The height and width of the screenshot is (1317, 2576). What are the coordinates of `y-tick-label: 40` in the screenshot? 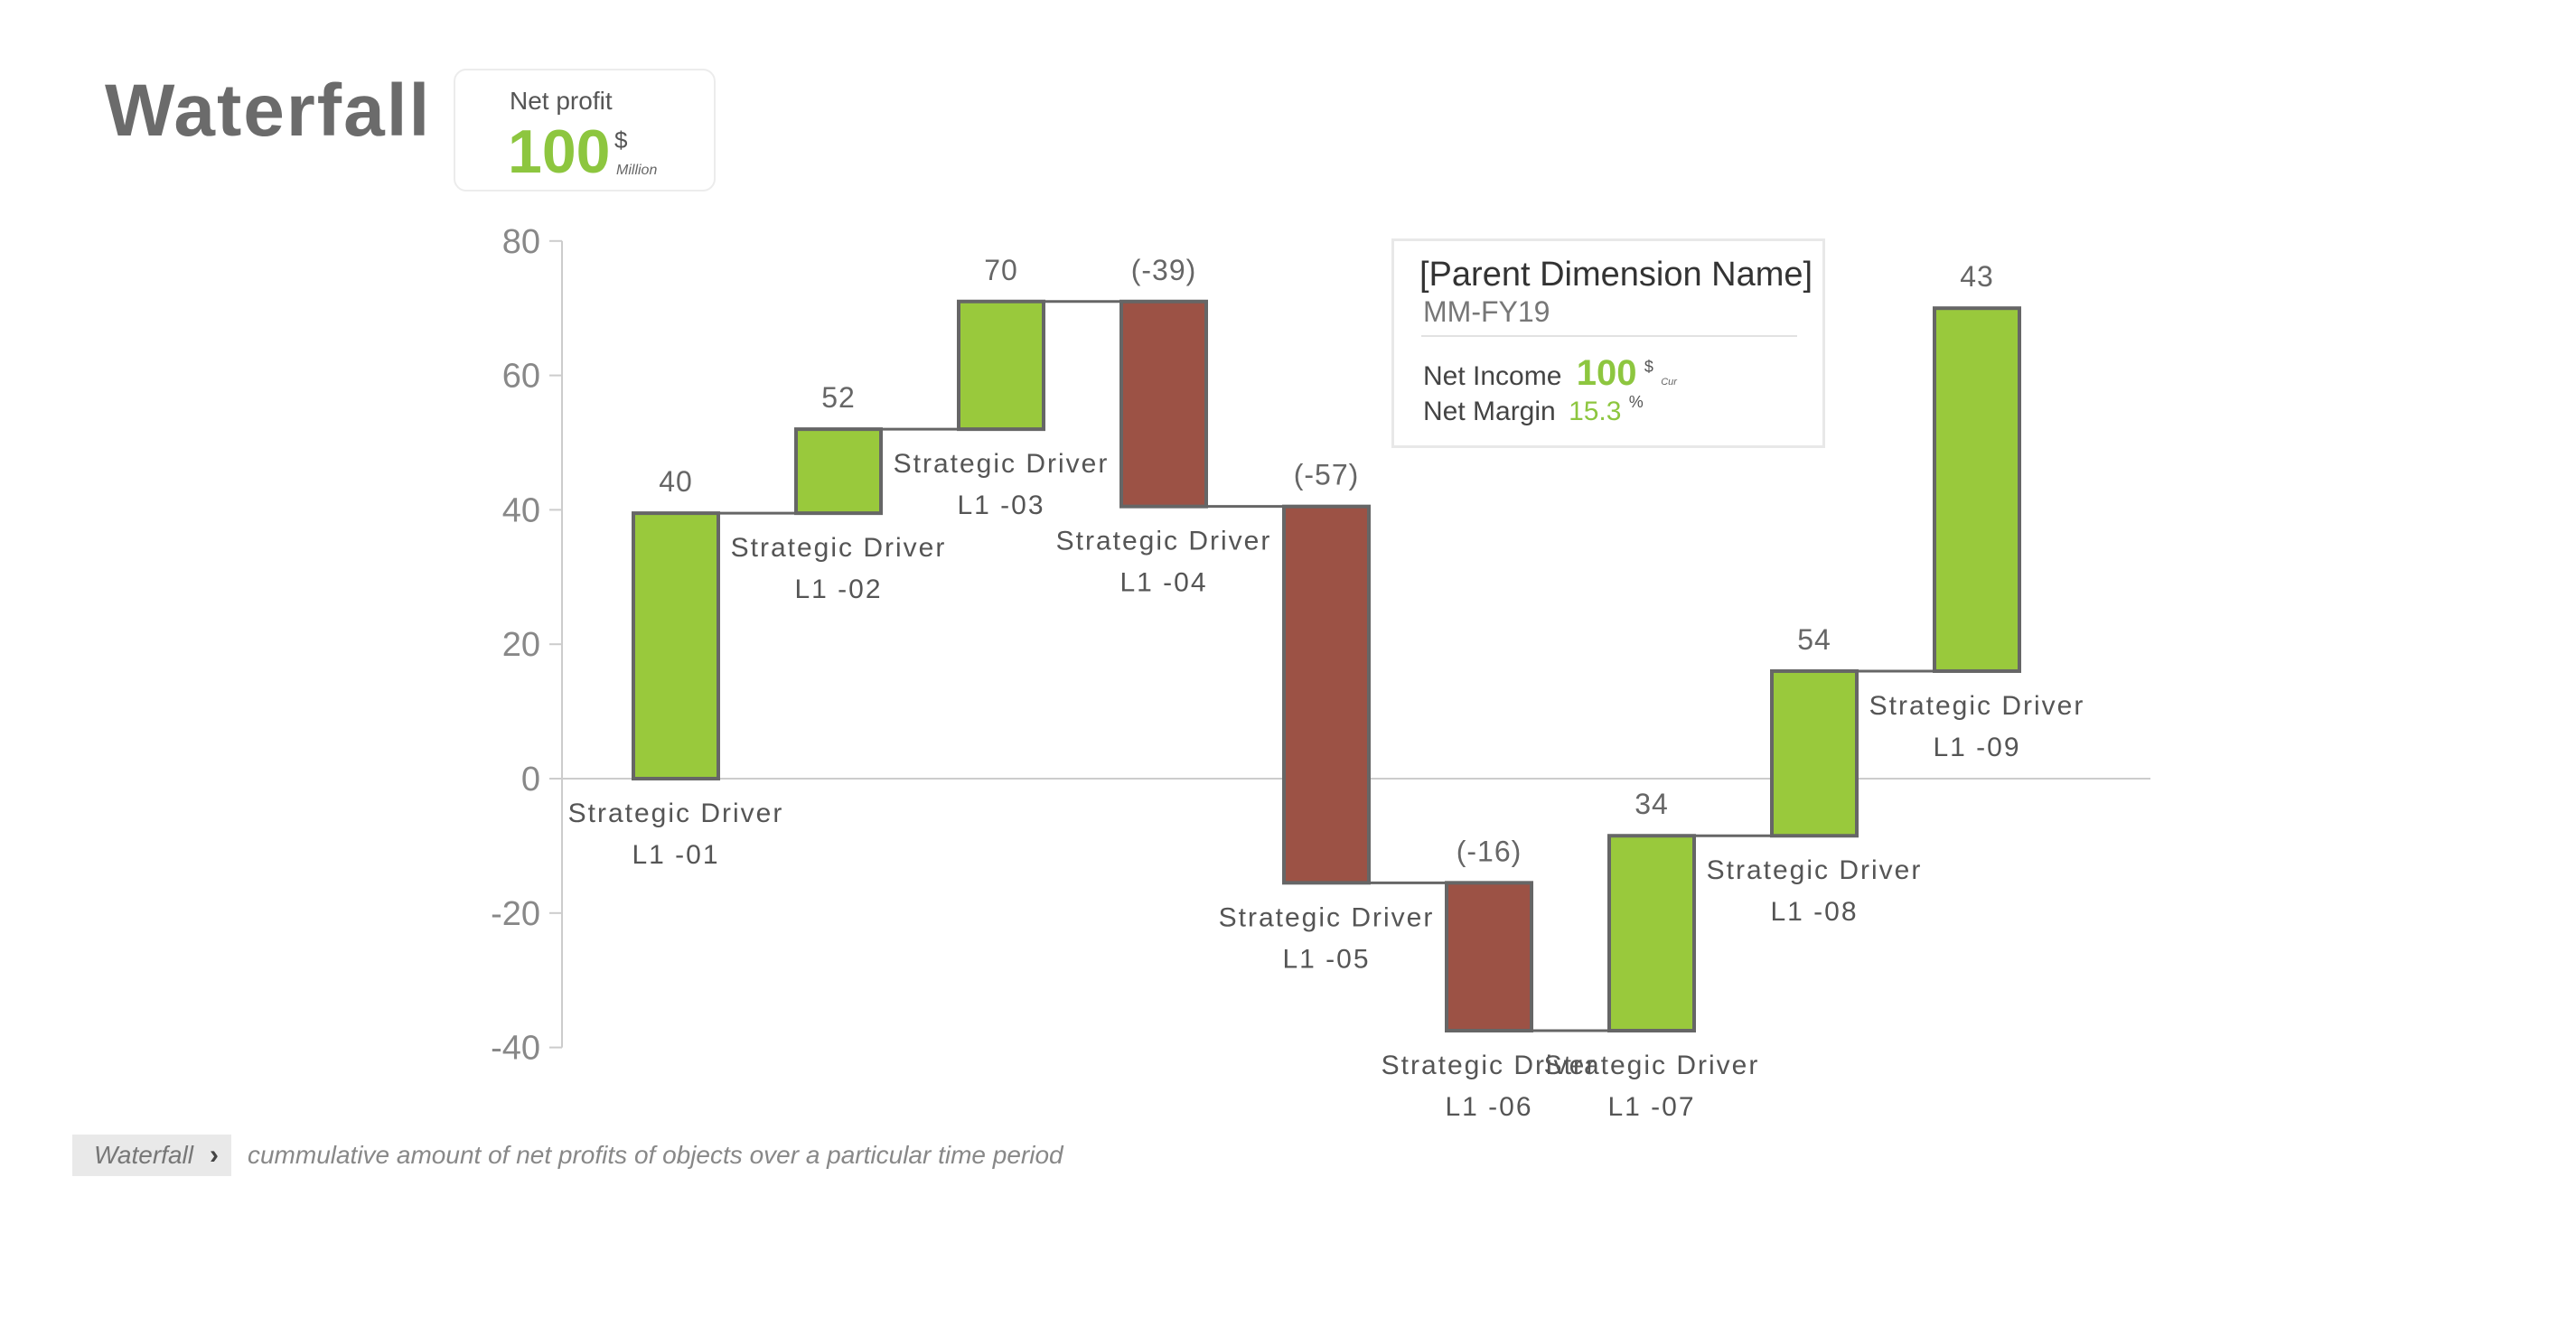 It's located at (521, 510).